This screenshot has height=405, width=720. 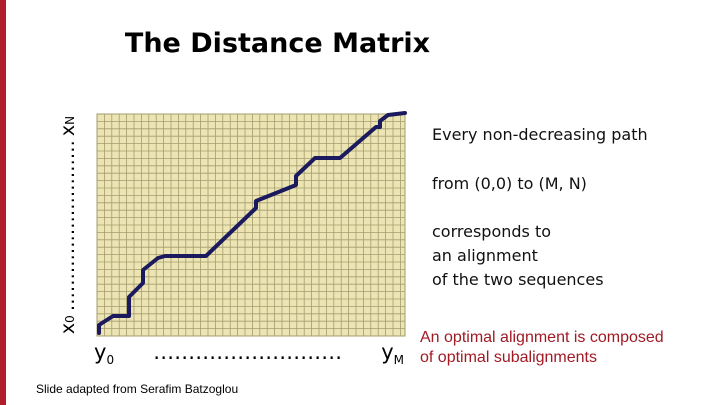 I want to click on accent-bar, so click(x=3, y=202).